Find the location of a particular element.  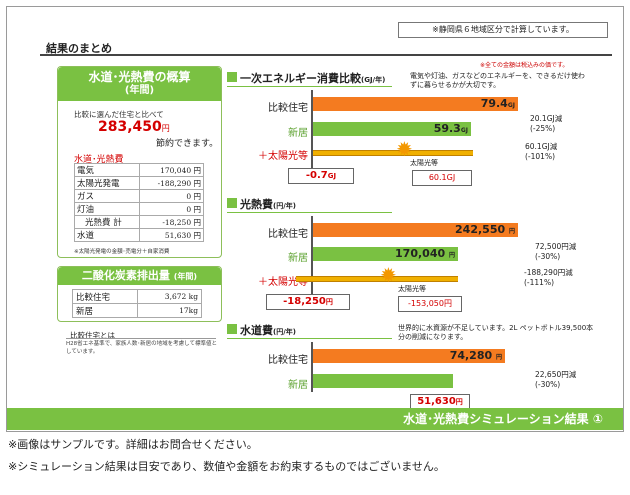

compare-text: 比較に選んだ住宅と比べて is located at coordinates (119, 114).